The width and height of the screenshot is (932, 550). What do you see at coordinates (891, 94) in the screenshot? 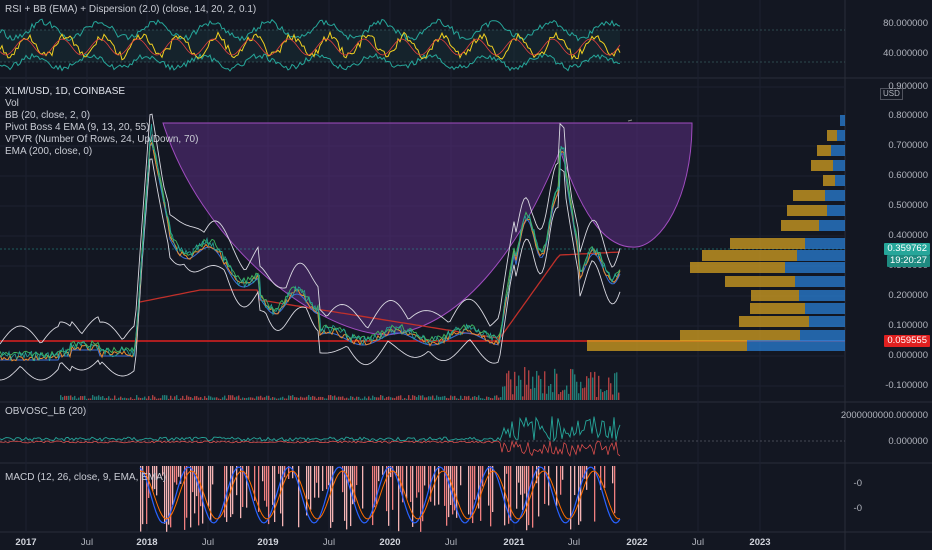
I see `currency-badge: USD` at bounding box center [891, 94].